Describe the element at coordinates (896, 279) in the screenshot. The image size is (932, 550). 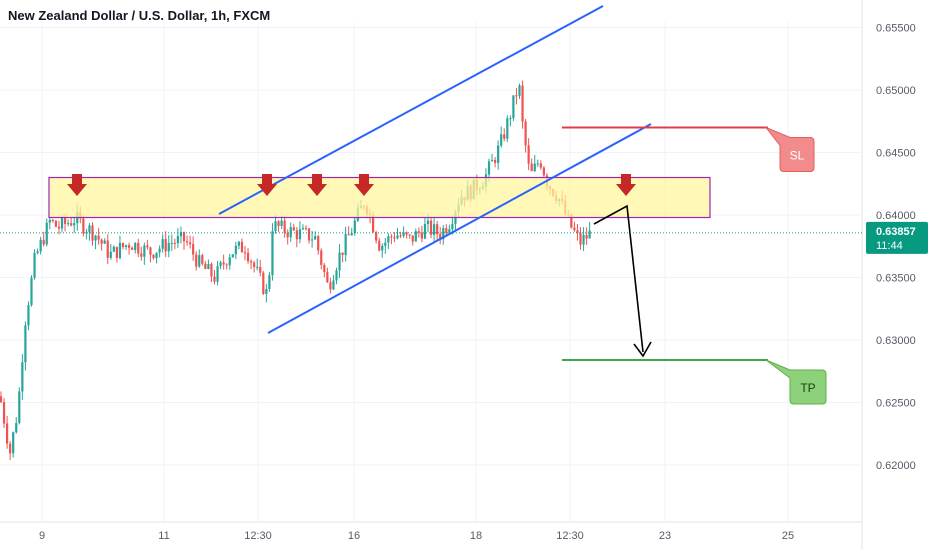
I see `y-tick-label: 0.63500` at that location.